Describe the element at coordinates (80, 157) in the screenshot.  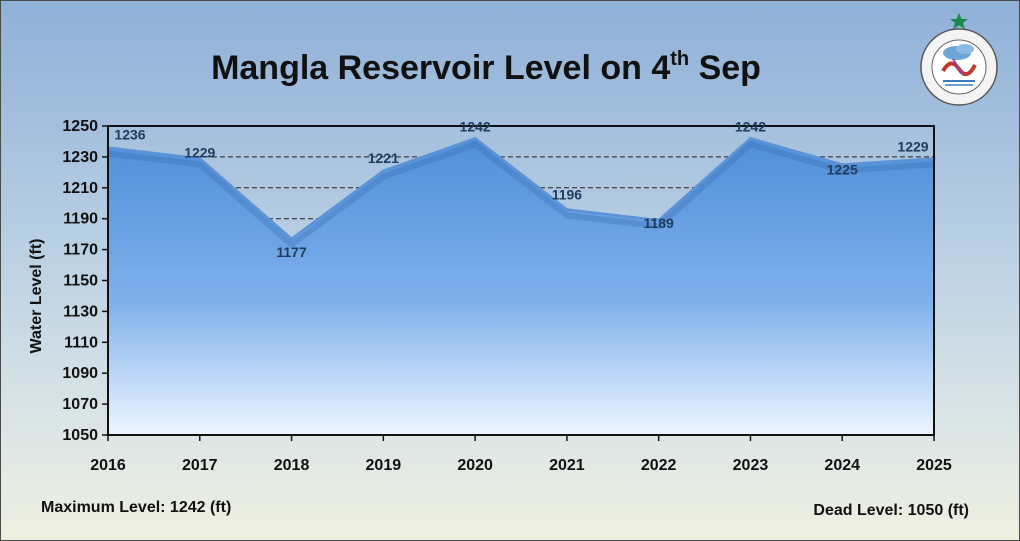
I see `y-tick-label: 1230` at that location.